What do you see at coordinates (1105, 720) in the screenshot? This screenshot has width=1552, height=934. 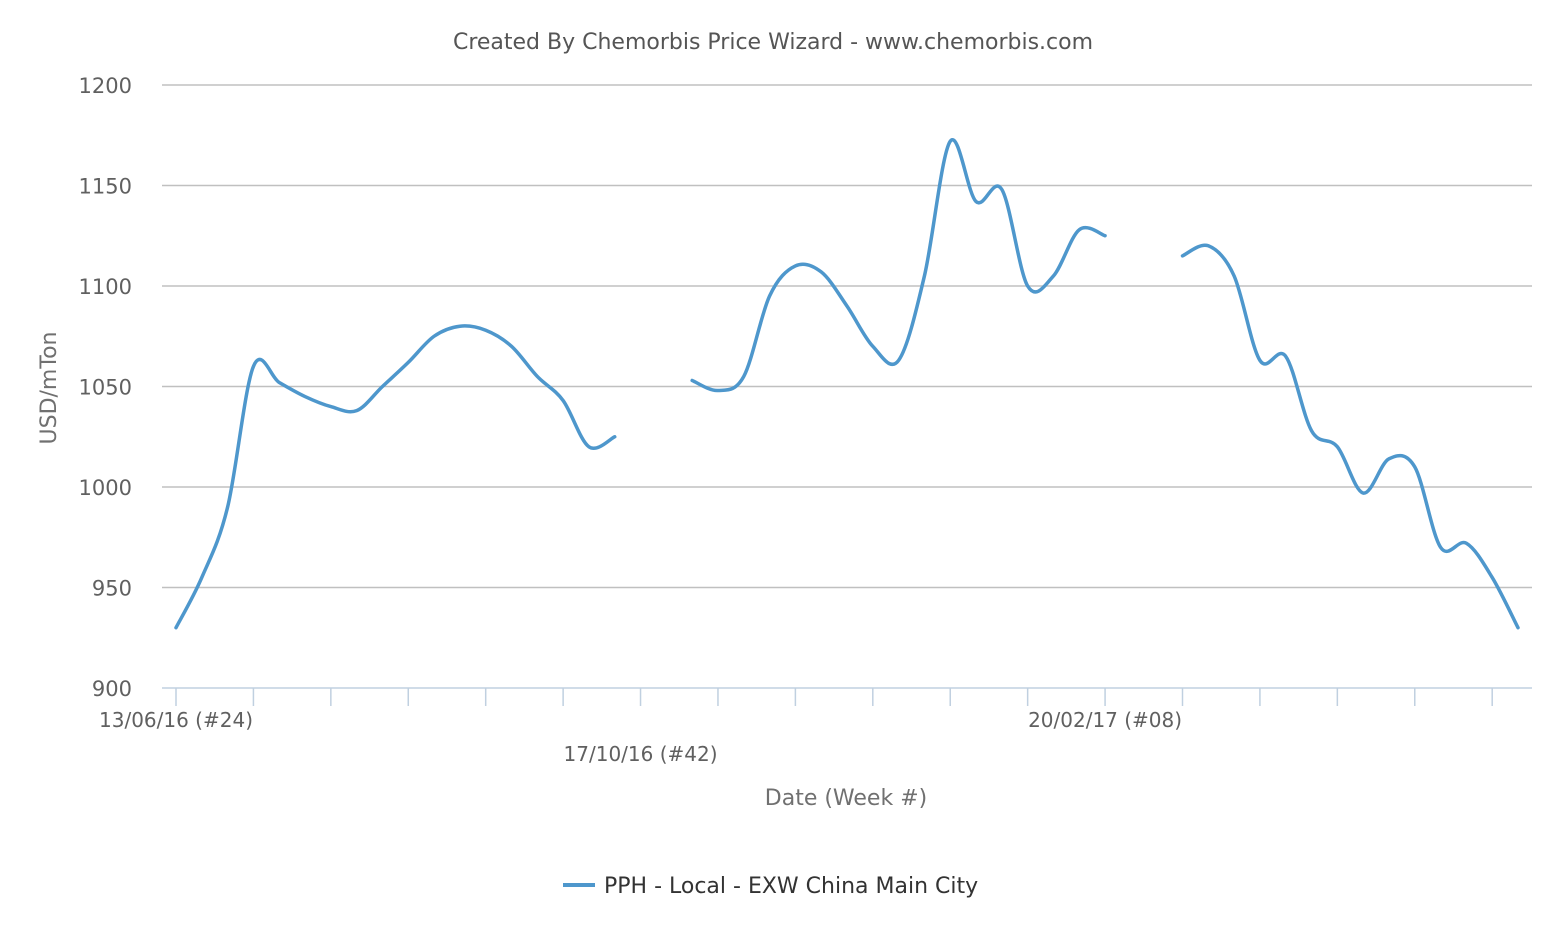 I see `x-tick-label: 20/02/17 (#08)` at bounding box center [1105, 720].